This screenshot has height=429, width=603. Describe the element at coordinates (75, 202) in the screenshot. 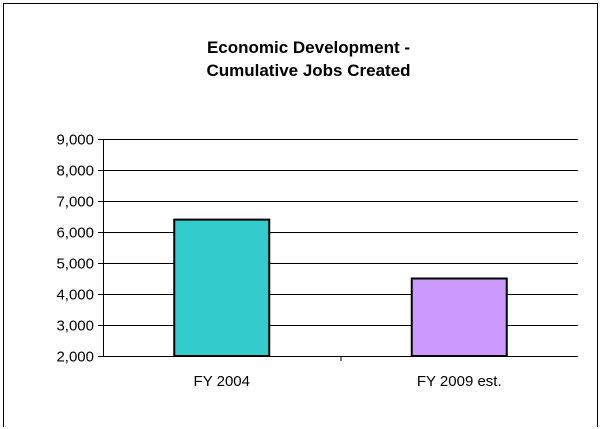

I see `y-tick-label: 7,000` at that location.